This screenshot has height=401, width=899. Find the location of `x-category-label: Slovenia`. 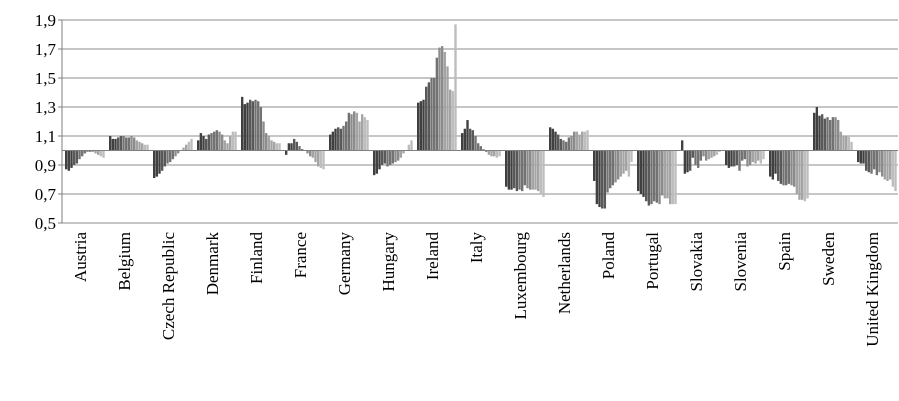

x-category-label: Slovenia is located at coordinates (740, 262).